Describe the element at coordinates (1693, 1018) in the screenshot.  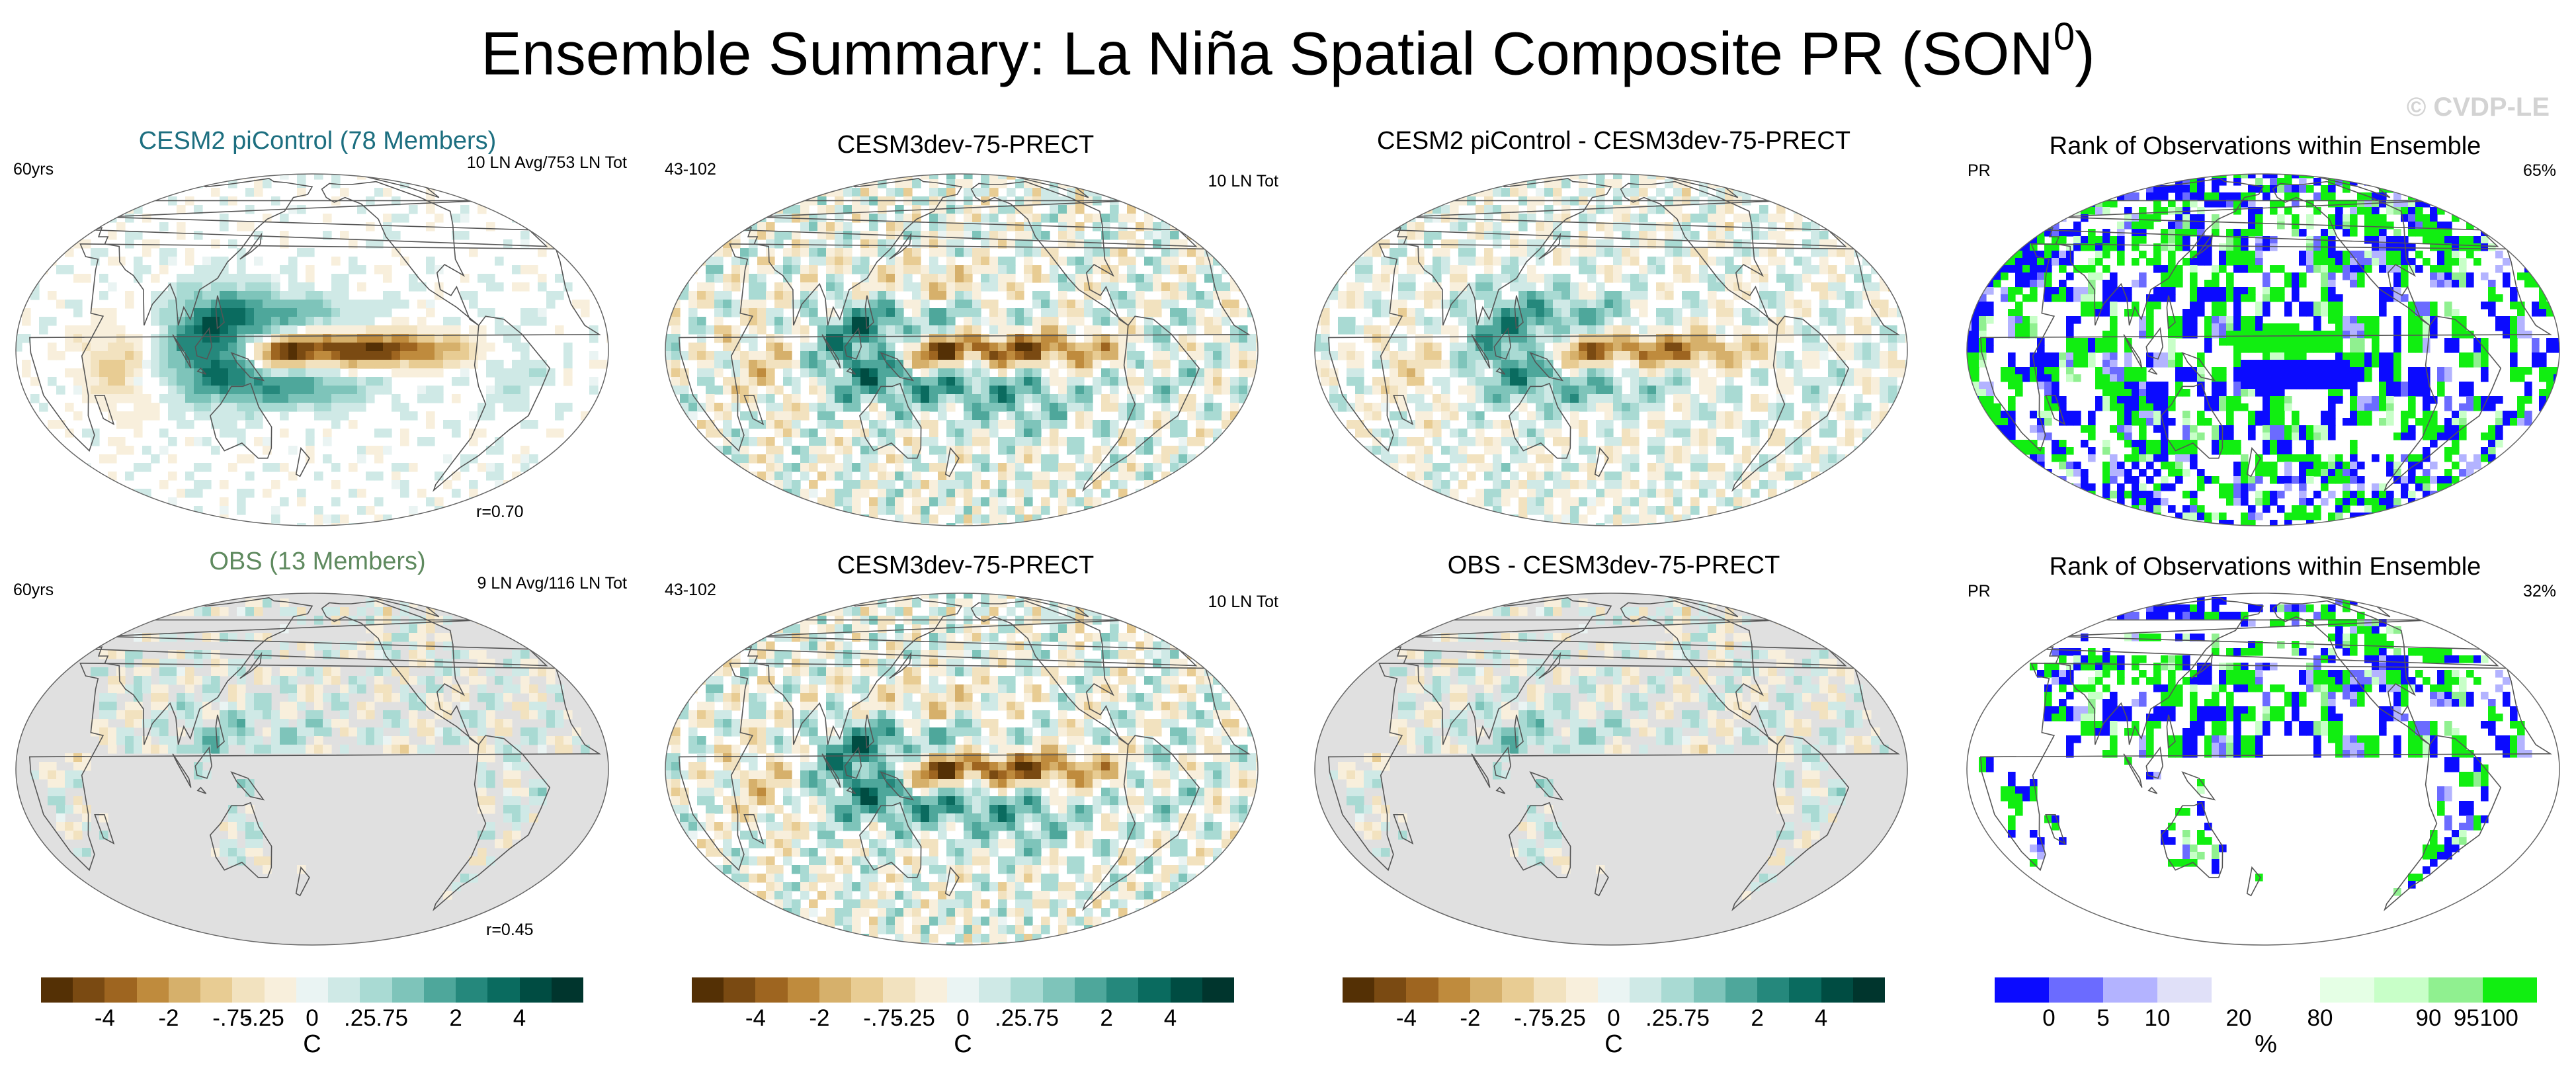
I see `colorbar-tick-label: .75` at that location.